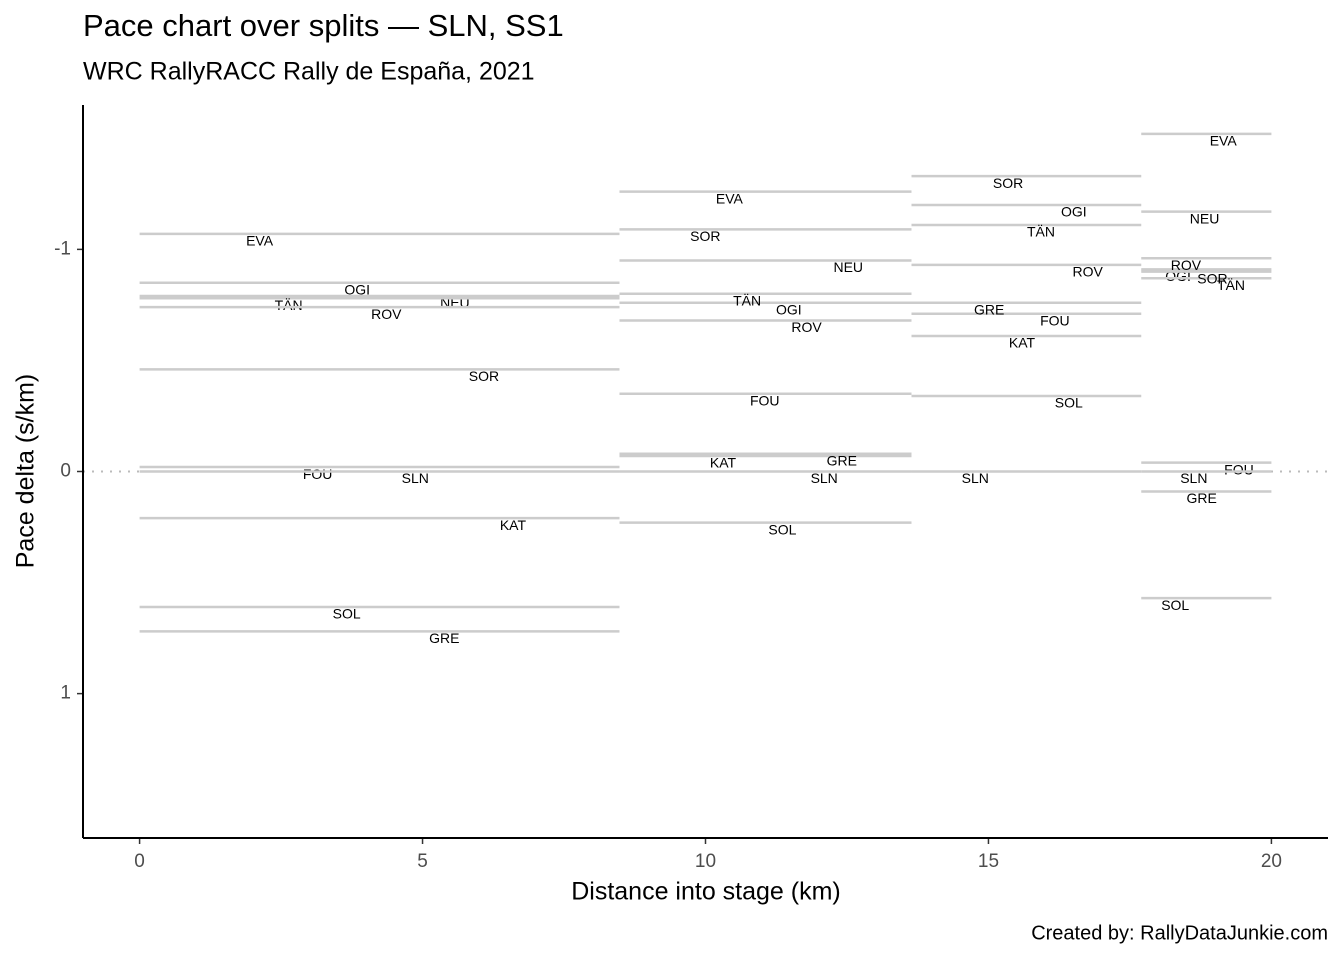  I want to click on x-tick-label: 5, so click(422, 861).